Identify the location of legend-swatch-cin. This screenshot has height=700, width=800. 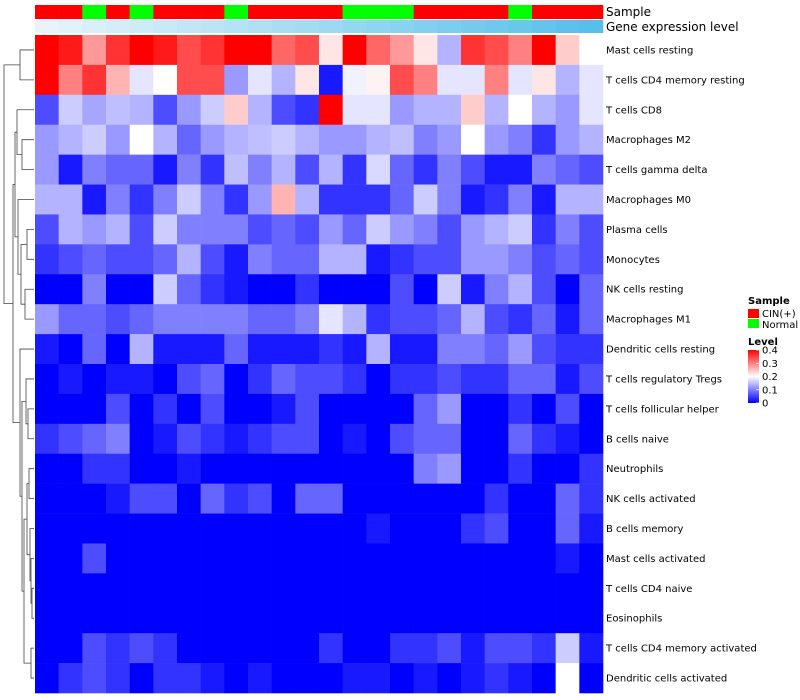
(753, 313).